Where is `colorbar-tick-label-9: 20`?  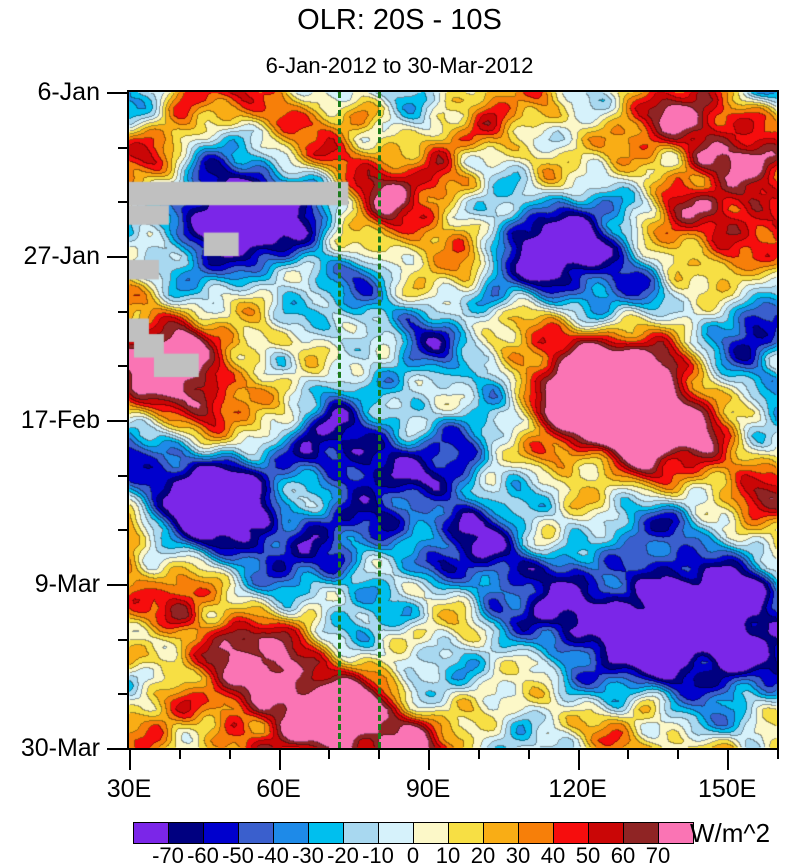 colorbar-tick-label-9: 20 is located at coordinates (483, 855).